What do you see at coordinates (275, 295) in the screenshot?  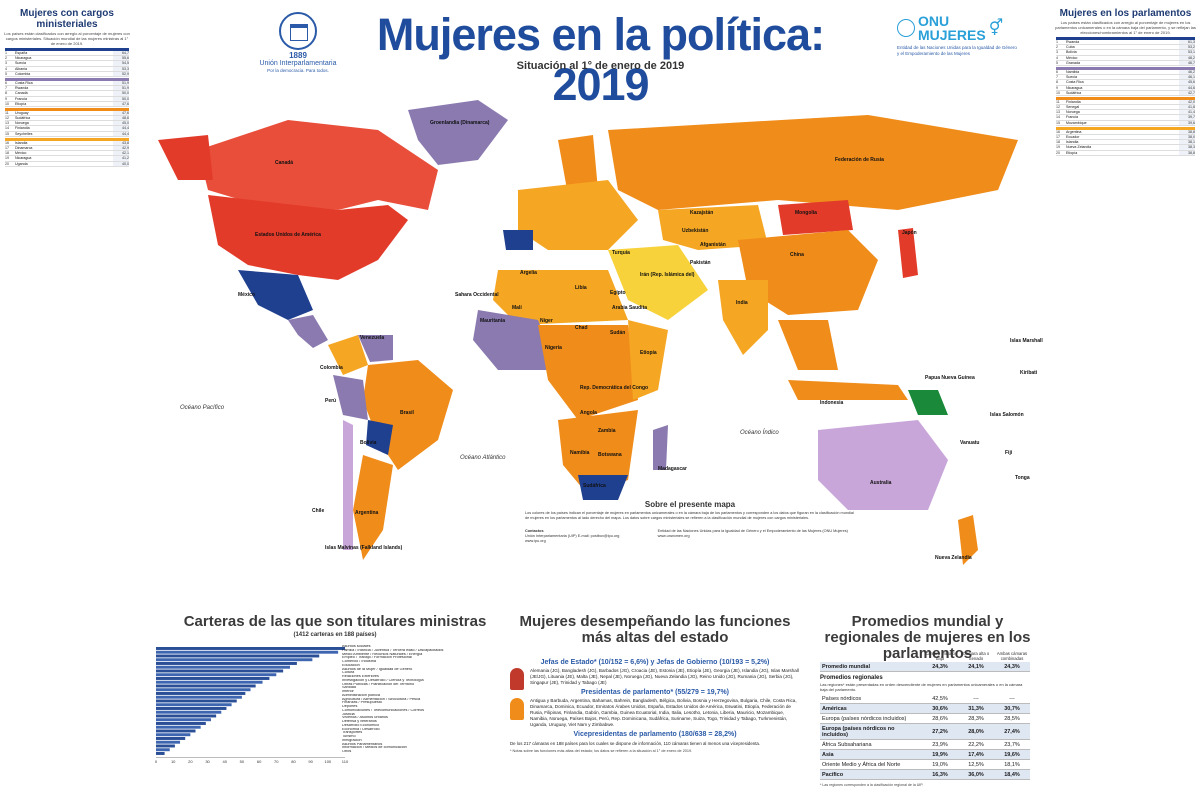 I see `map-region-mexico` at bounding box center [275, 295].